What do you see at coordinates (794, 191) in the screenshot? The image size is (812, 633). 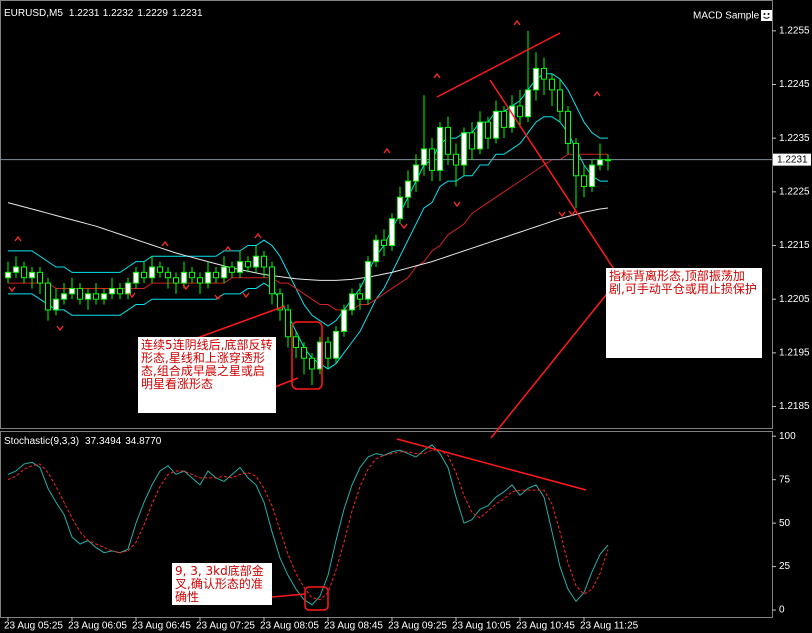 I see `y-tick-label: 1.2225` at bounding box center [794, 191].